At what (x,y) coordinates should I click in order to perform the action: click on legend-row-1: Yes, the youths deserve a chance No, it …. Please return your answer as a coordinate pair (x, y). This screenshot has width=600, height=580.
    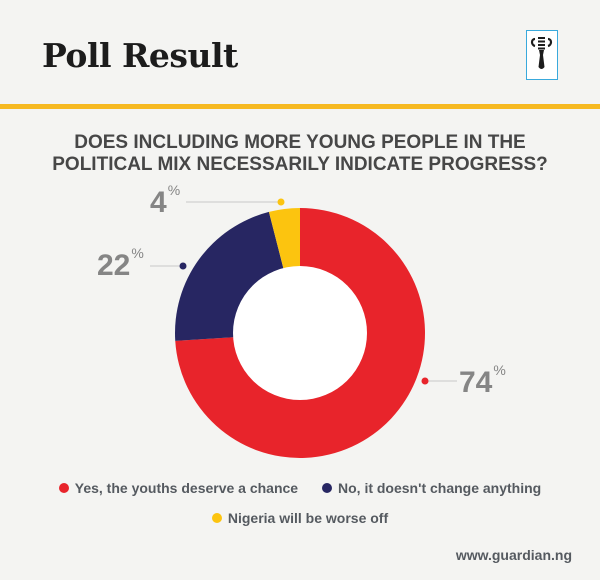
    Looking at the image, I should click on (300, 488).